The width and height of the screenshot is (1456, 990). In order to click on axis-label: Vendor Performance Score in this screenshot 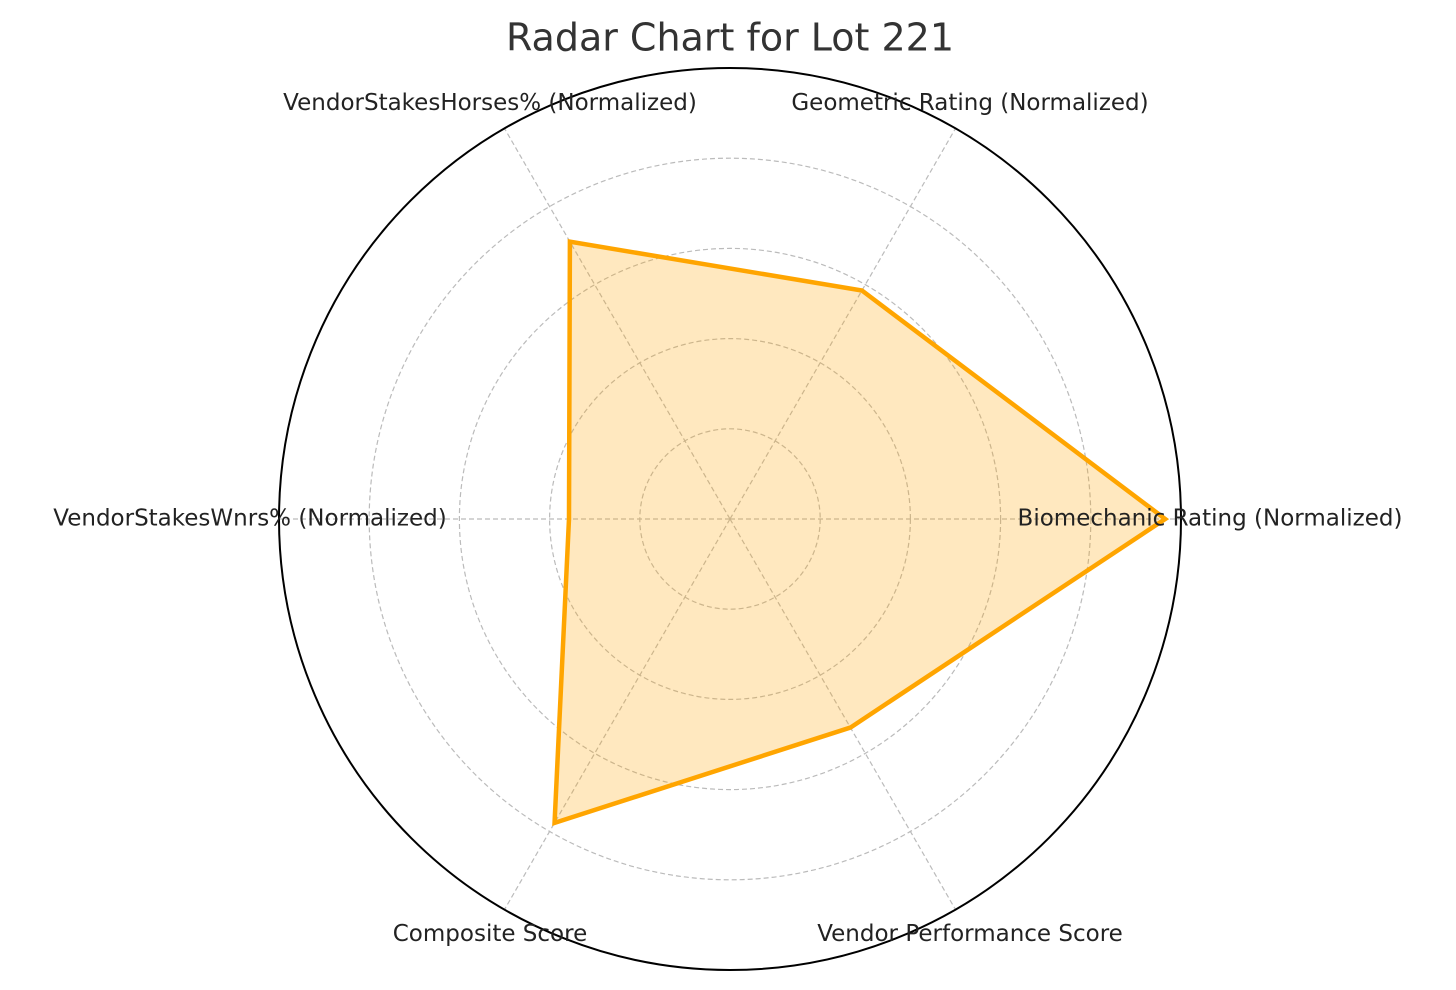, I will do `click(970, 934)`.